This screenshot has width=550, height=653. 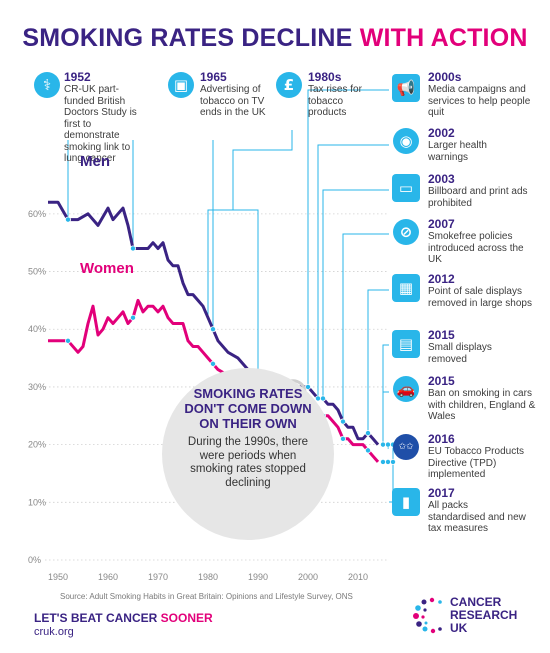 What do you see at coordinates (443, 38) in the screenshot?
I see `title-part2: WITH ACTION` at bounding box center [443, 38].